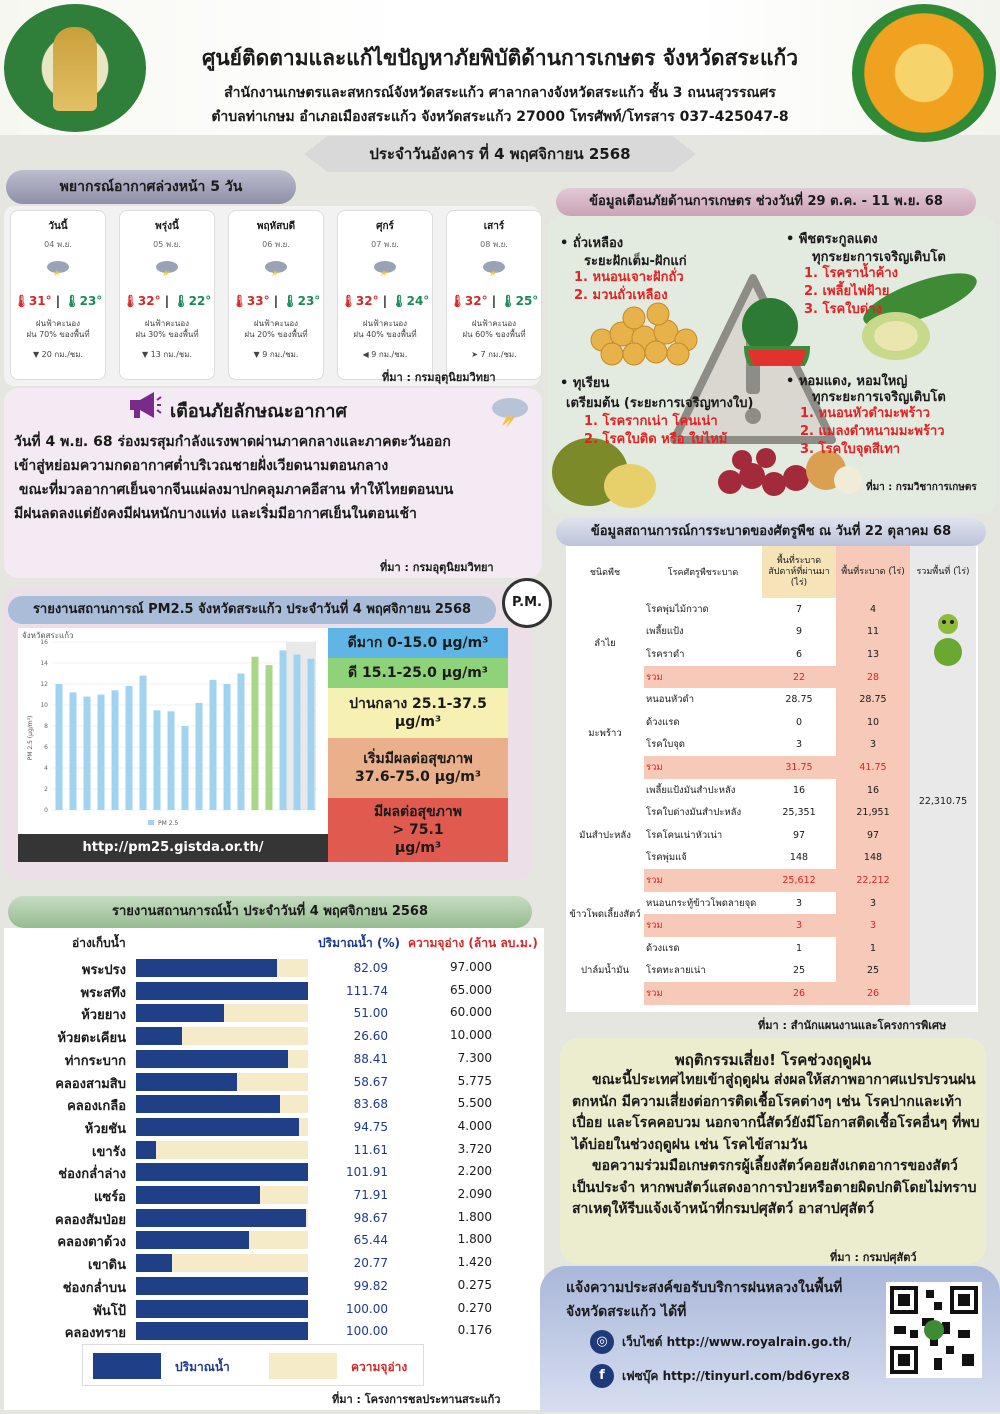  What do you see at coordinates (943, 572) in the screenshot?
I see `pest-header-total: รวมพื้นที่ (ไร่)` at bounding box center [943, 572].